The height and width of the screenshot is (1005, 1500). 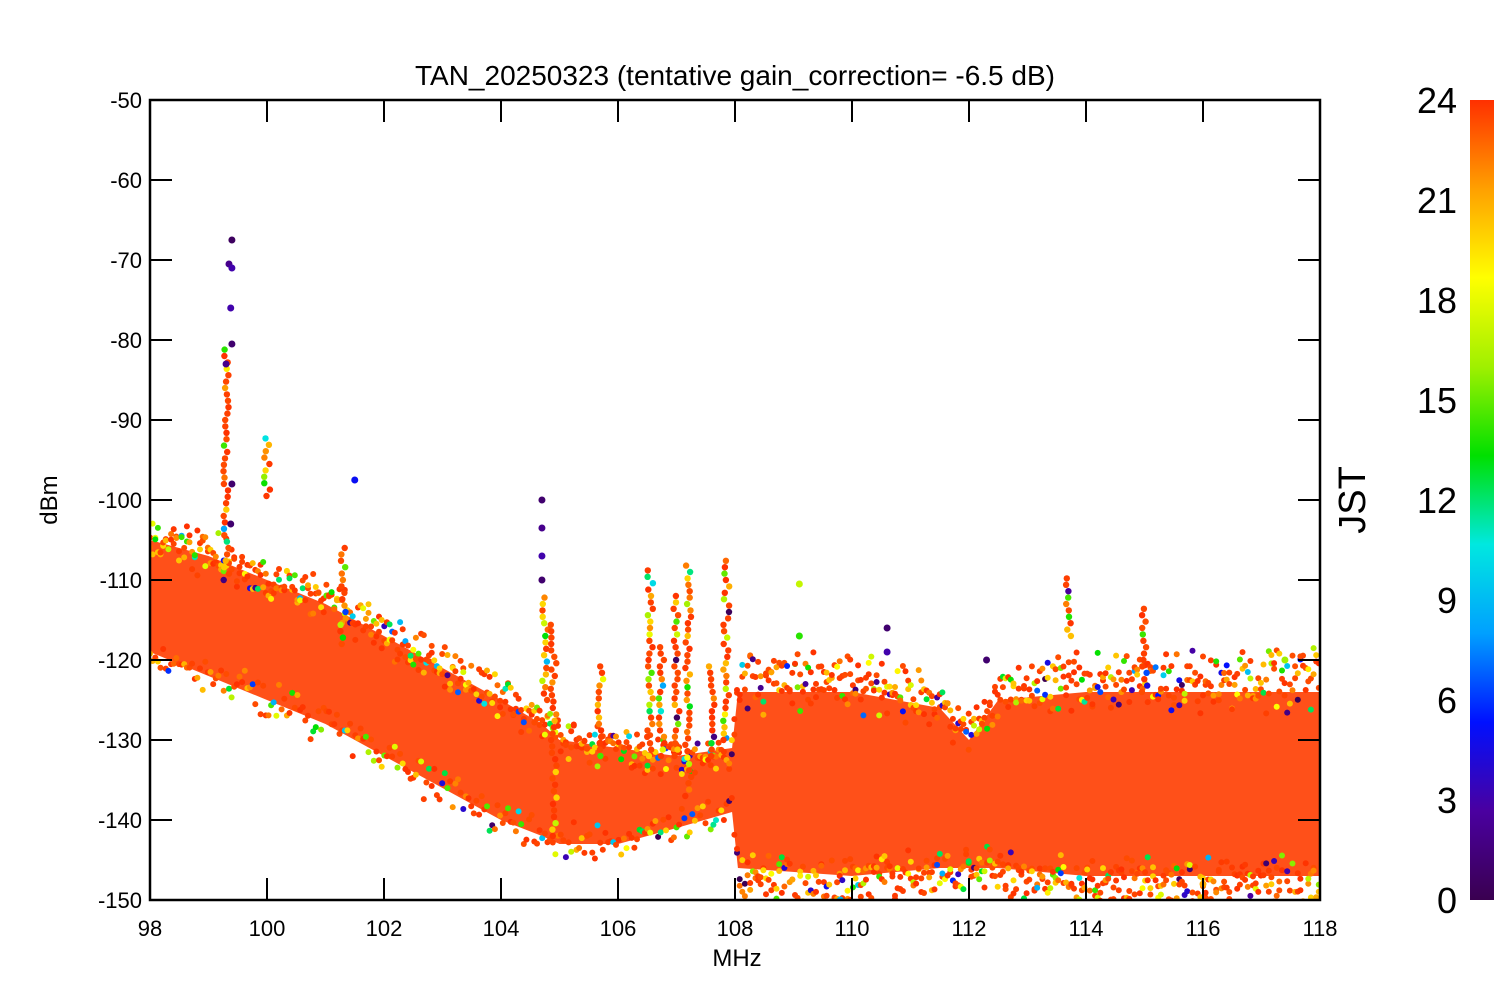 I want to click on x-tick-label: 114, so click(x=1085, y=928).